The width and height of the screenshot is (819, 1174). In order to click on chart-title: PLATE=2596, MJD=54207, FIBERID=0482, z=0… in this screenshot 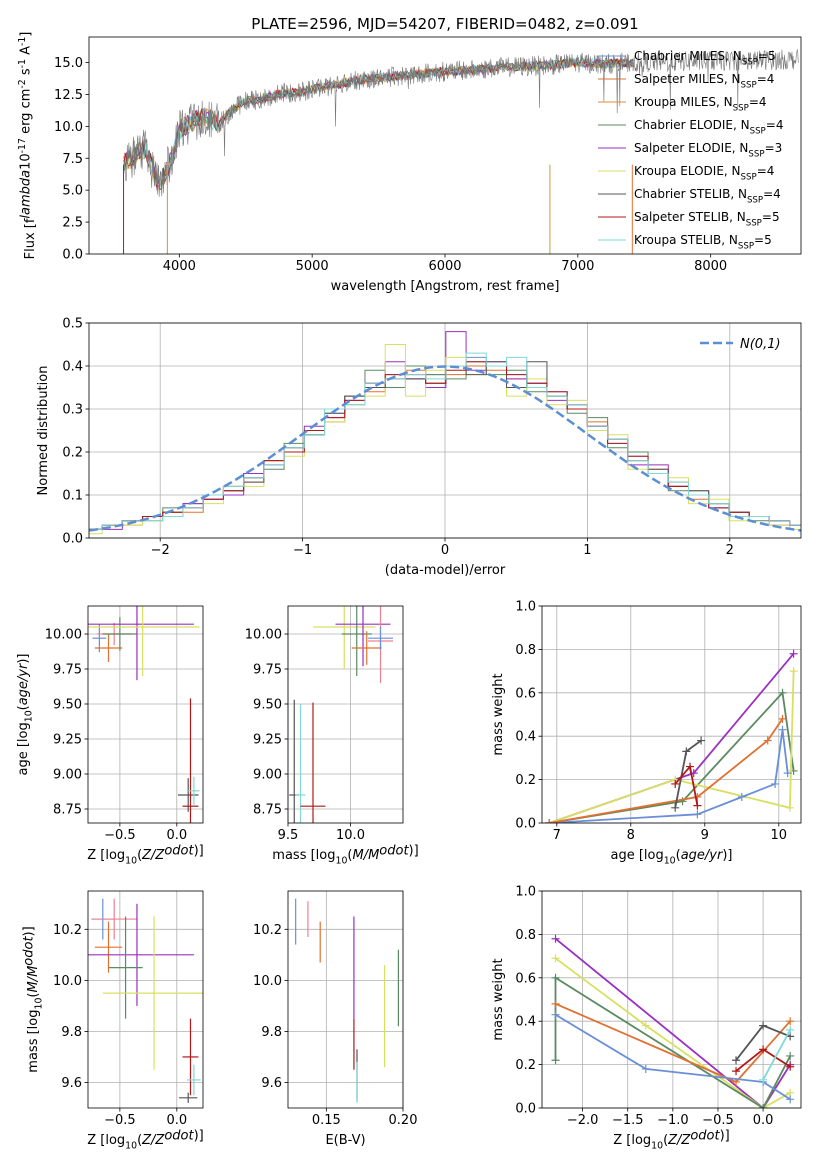, I will do `click(444, 24)`.